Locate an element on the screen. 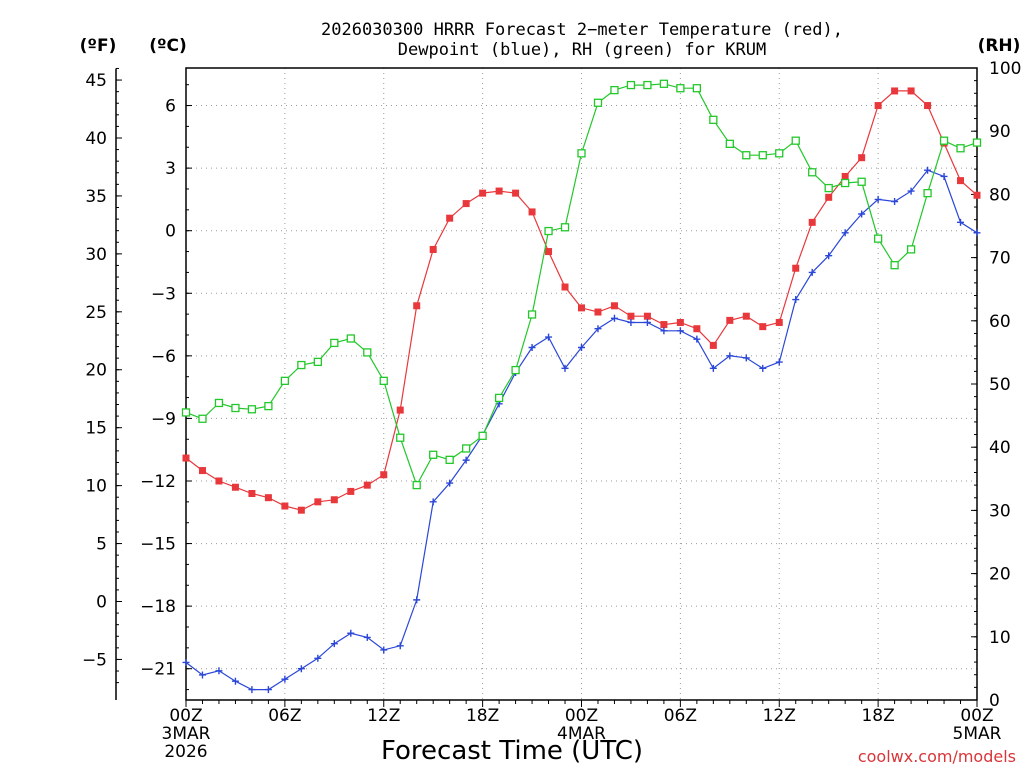 Image resolution: width=1024 pixels, height=768 pixels. celsius-tick-label: 6 is located at coordinates (170, 107).